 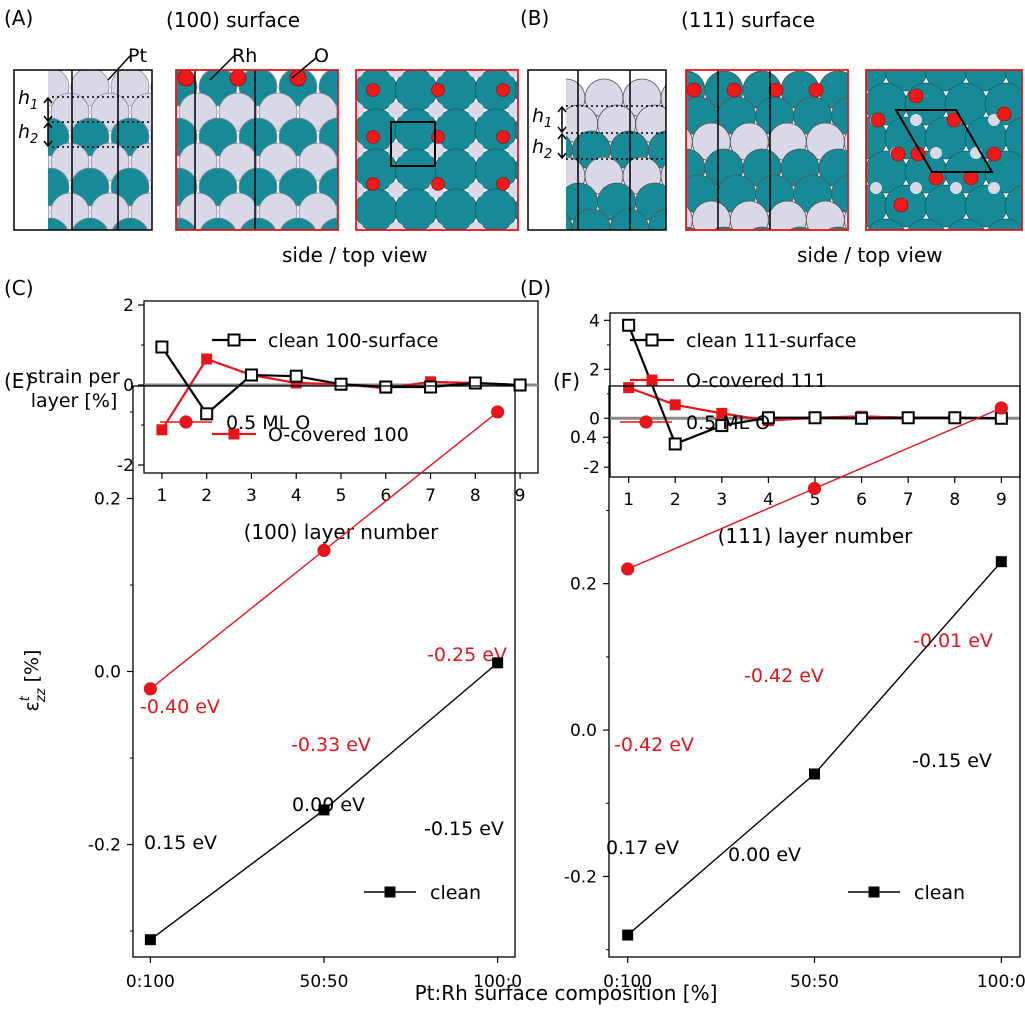 What do you see at coordinates (342, 532) in the screenshot?
I see `x-axis-label: (100) layer number` at bounding box center [342, 532].